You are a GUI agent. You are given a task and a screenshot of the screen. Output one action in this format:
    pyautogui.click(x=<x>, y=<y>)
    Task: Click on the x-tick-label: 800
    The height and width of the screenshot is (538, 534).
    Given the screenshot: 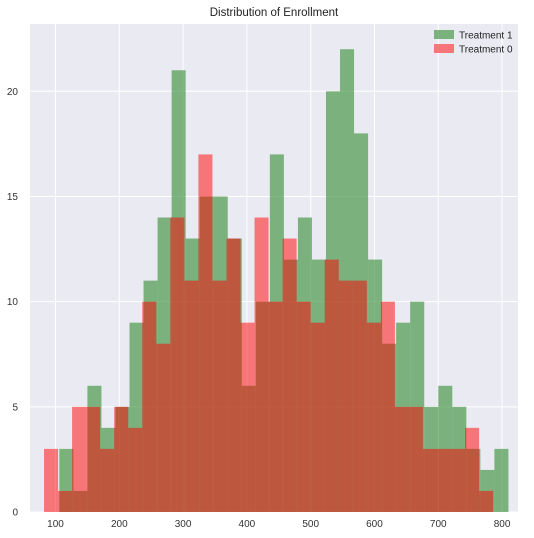 What is the action you would take?
    pyautogui.click(x=502, y=524)
    